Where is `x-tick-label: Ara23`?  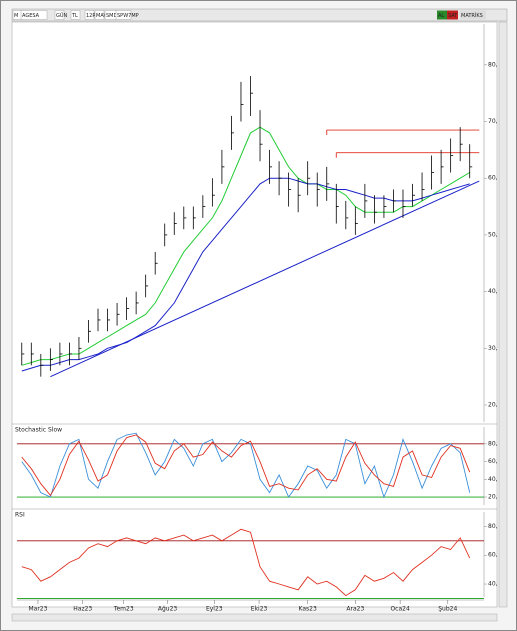
x-tick-label: Ara23 is located at coordinates (355, 609).